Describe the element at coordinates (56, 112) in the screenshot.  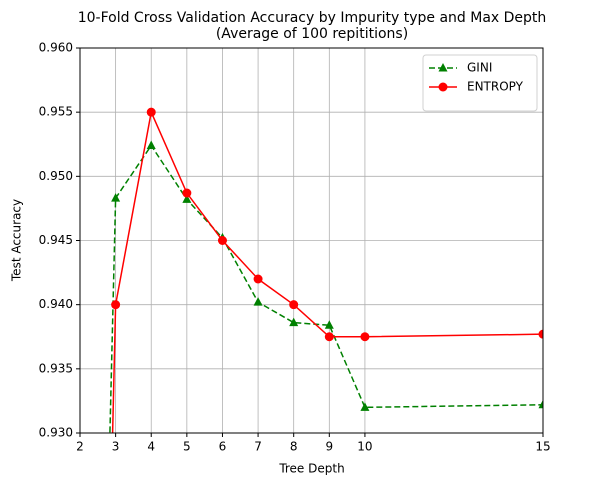
I see `y-tick-label: 0.955` at that location.